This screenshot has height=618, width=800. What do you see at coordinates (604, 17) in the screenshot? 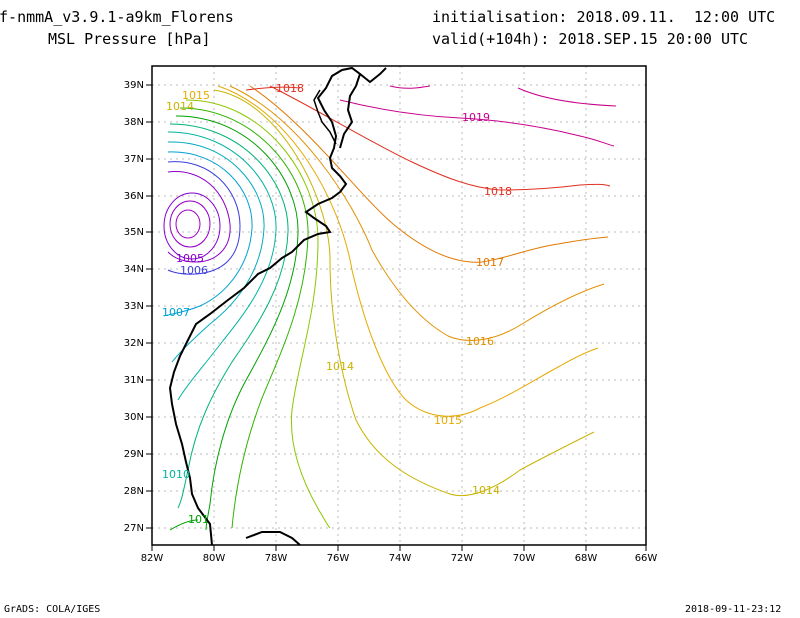
I see `init-time: initialisation: 2018.09.11. 12:00 UTC` at bounding box center [604, 17].